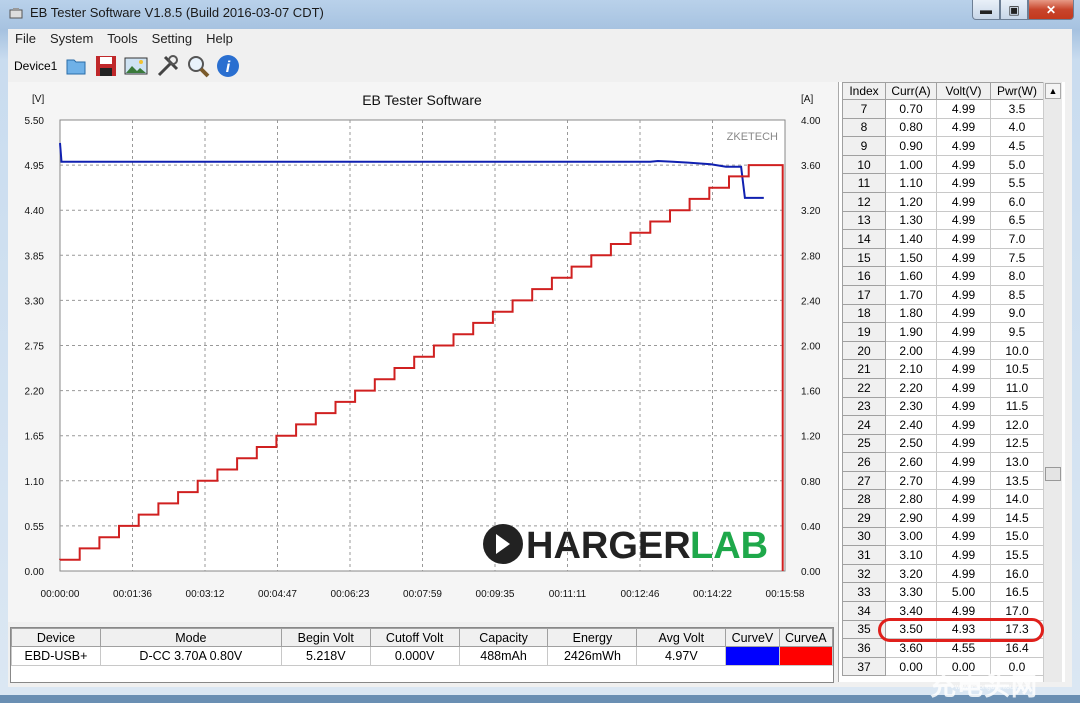  What do you see at coordinates (1017, 91) in the screenshot?
I see `grid-header: Pwr(W)` at bounding box center [1017, 91].